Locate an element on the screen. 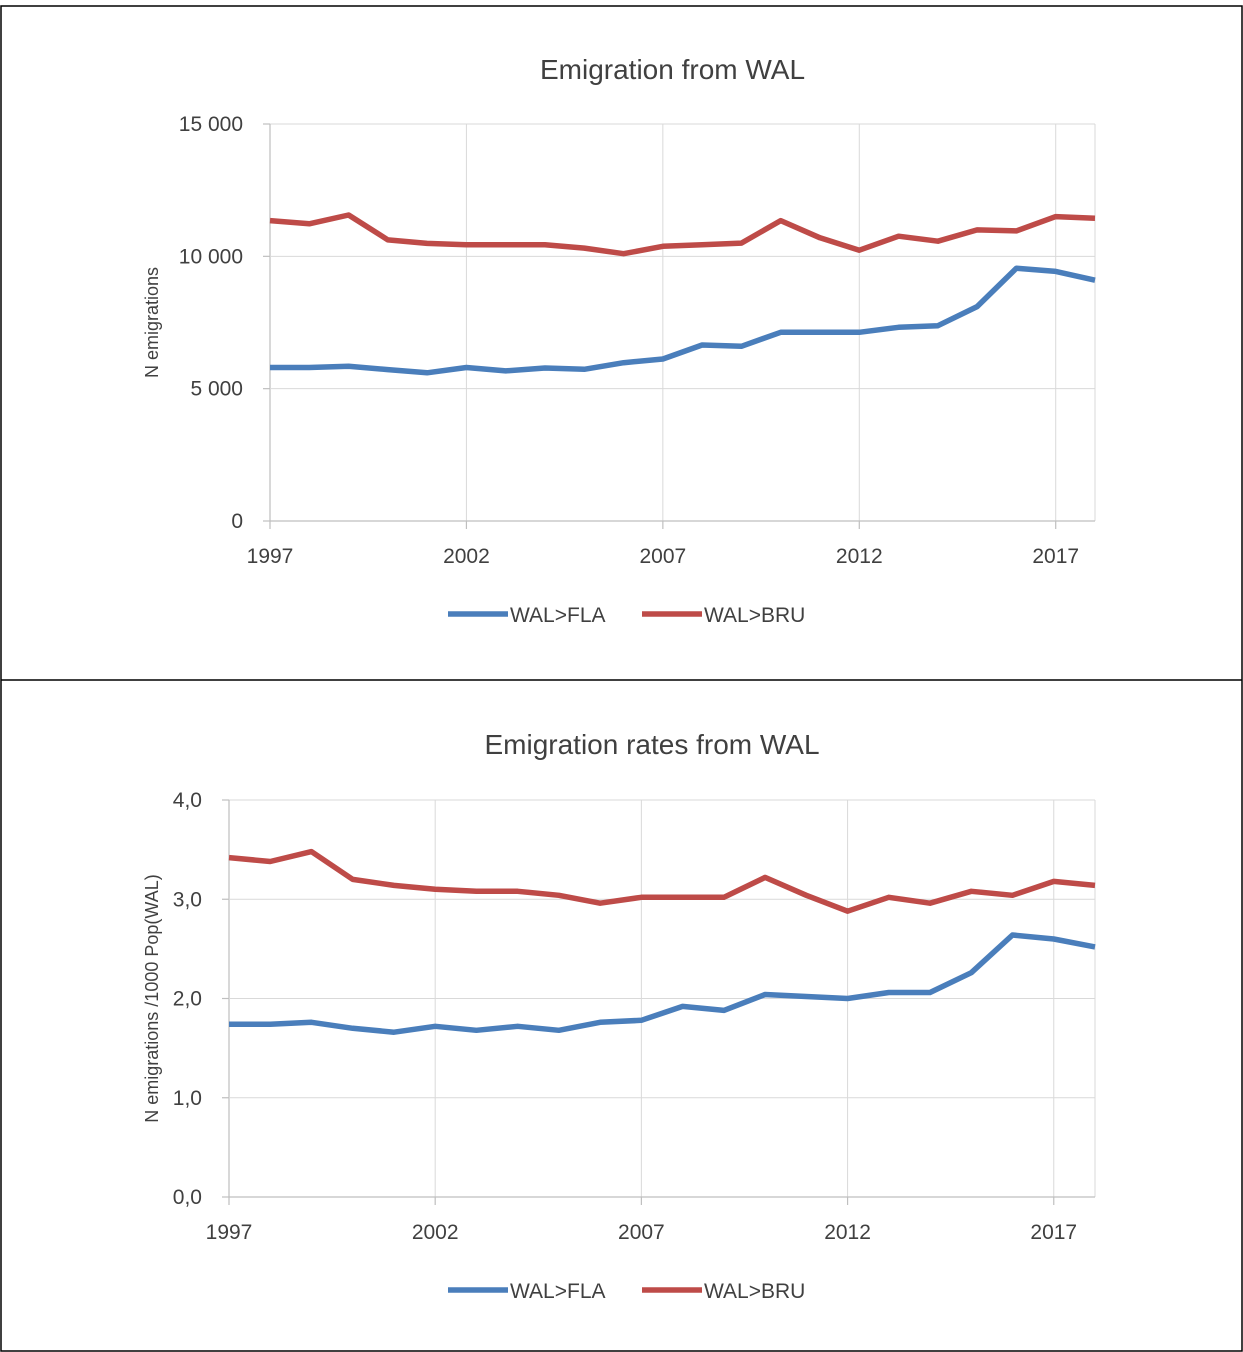 This screenshot has width=1243, height=1352. y-tick-label: 0 is located at coordinates (237, 521).